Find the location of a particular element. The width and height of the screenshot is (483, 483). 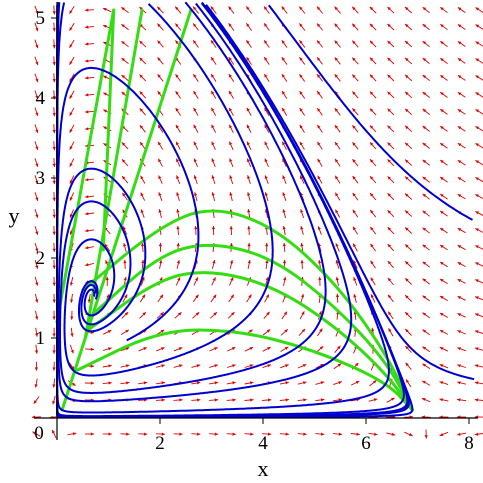

y-tick-label: 3 is located at coordinates (41, 178).